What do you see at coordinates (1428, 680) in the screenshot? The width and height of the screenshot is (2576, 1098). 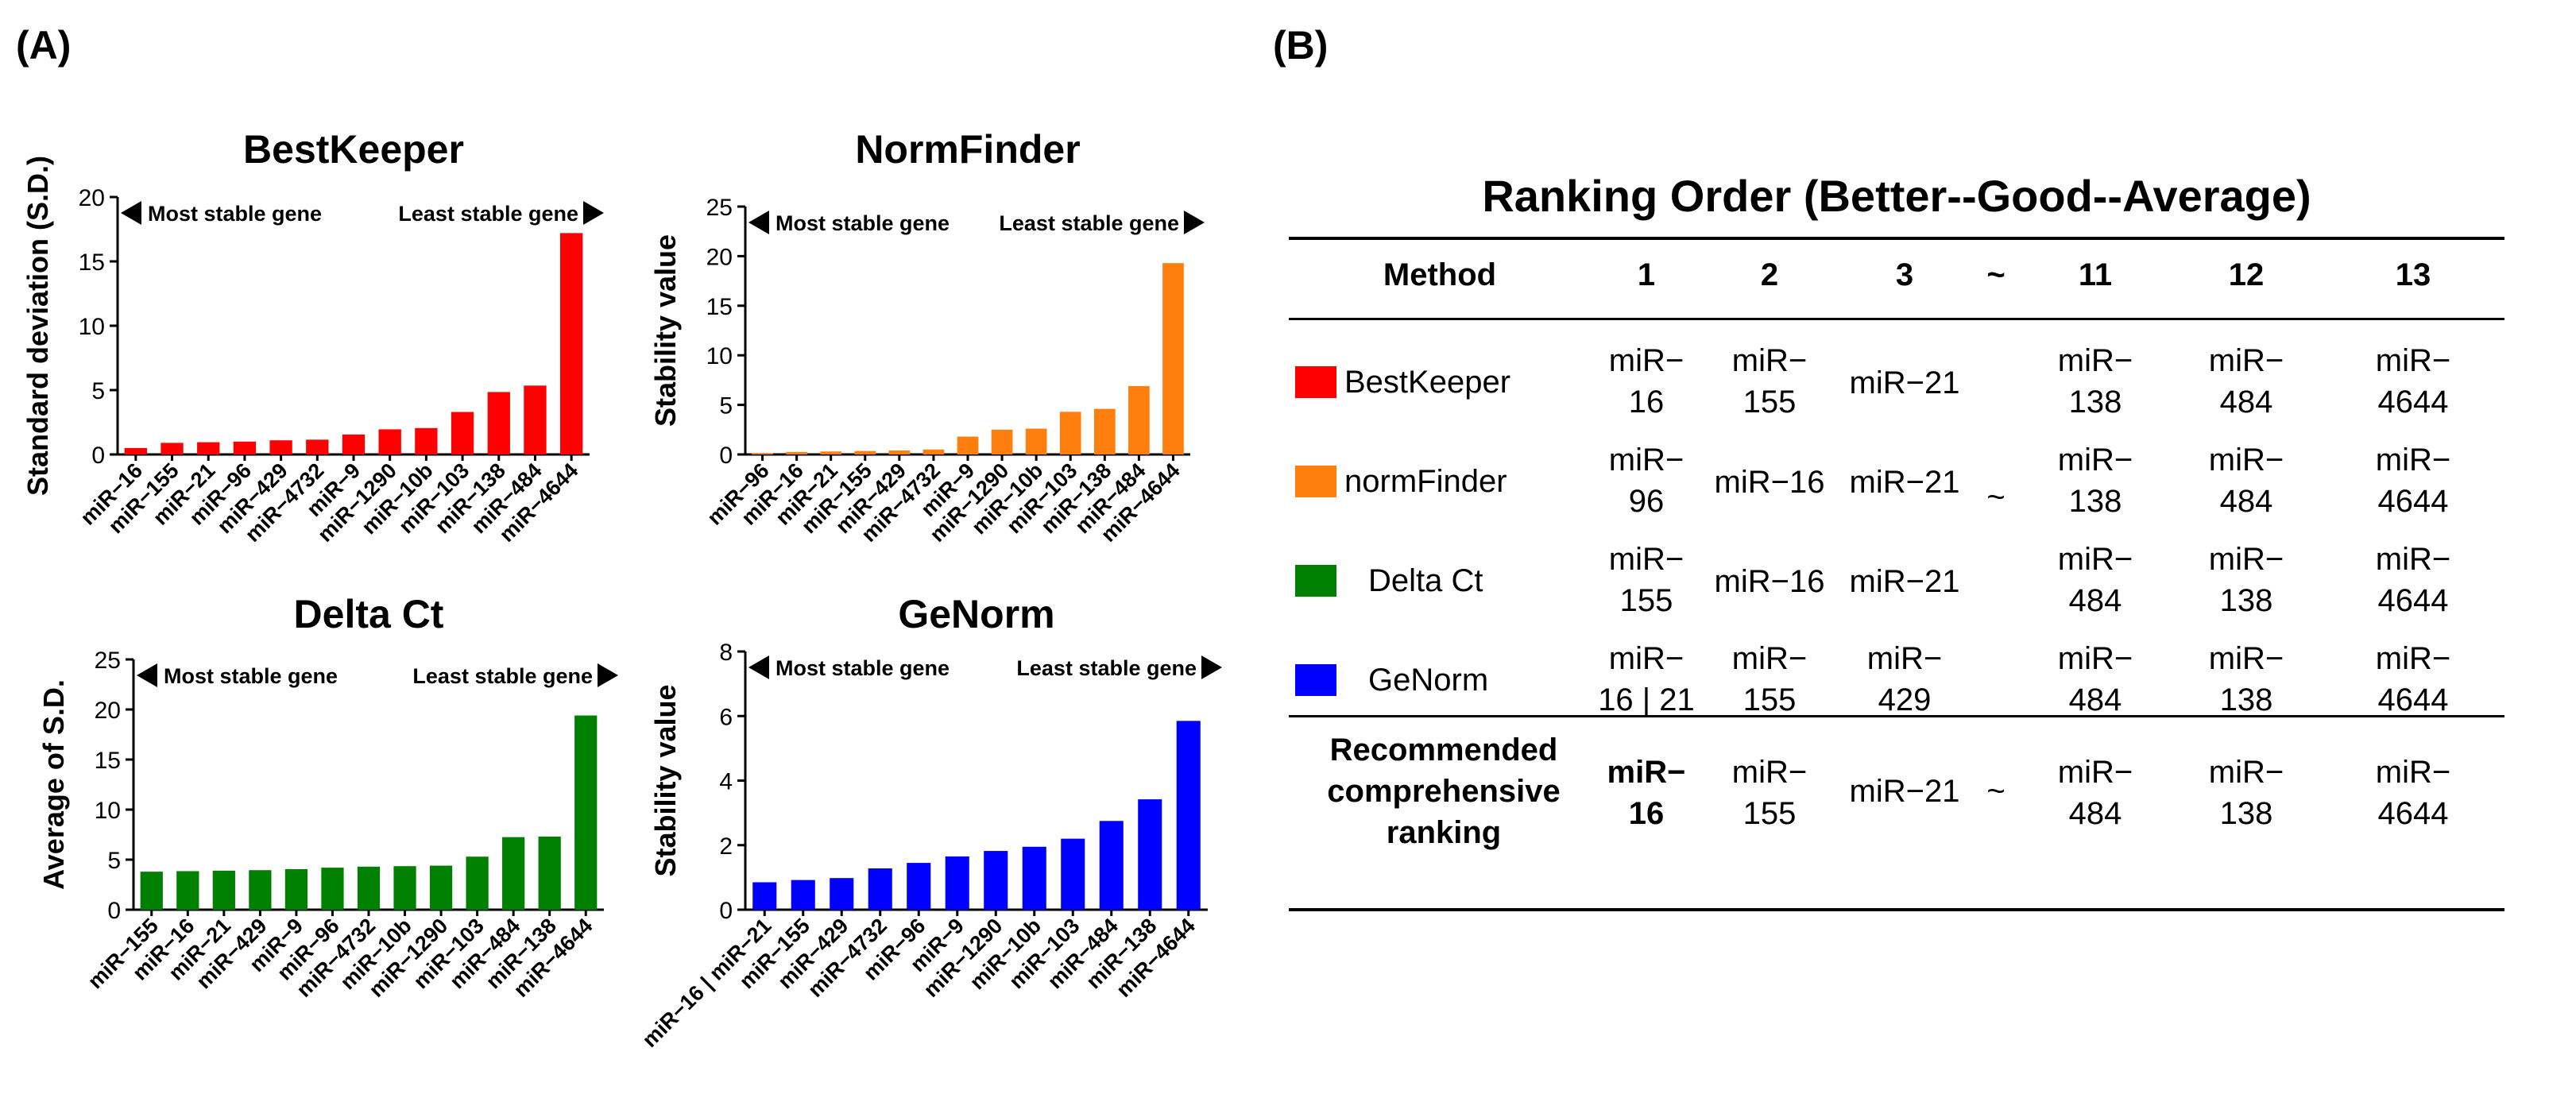 I see `method-label-3: GeNorm` at bounding box center [1428, 680].